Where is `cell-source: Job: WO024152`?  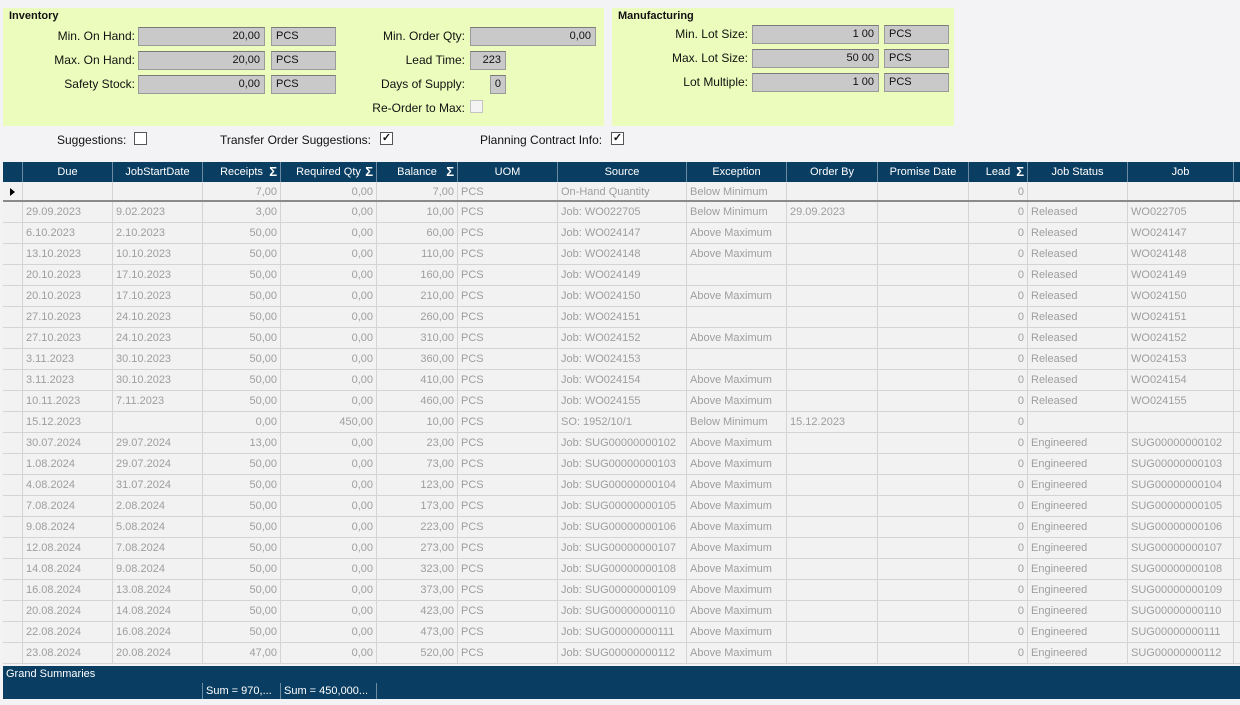 cell-source: Job: WO024152 is located at coordinates (622, 338).